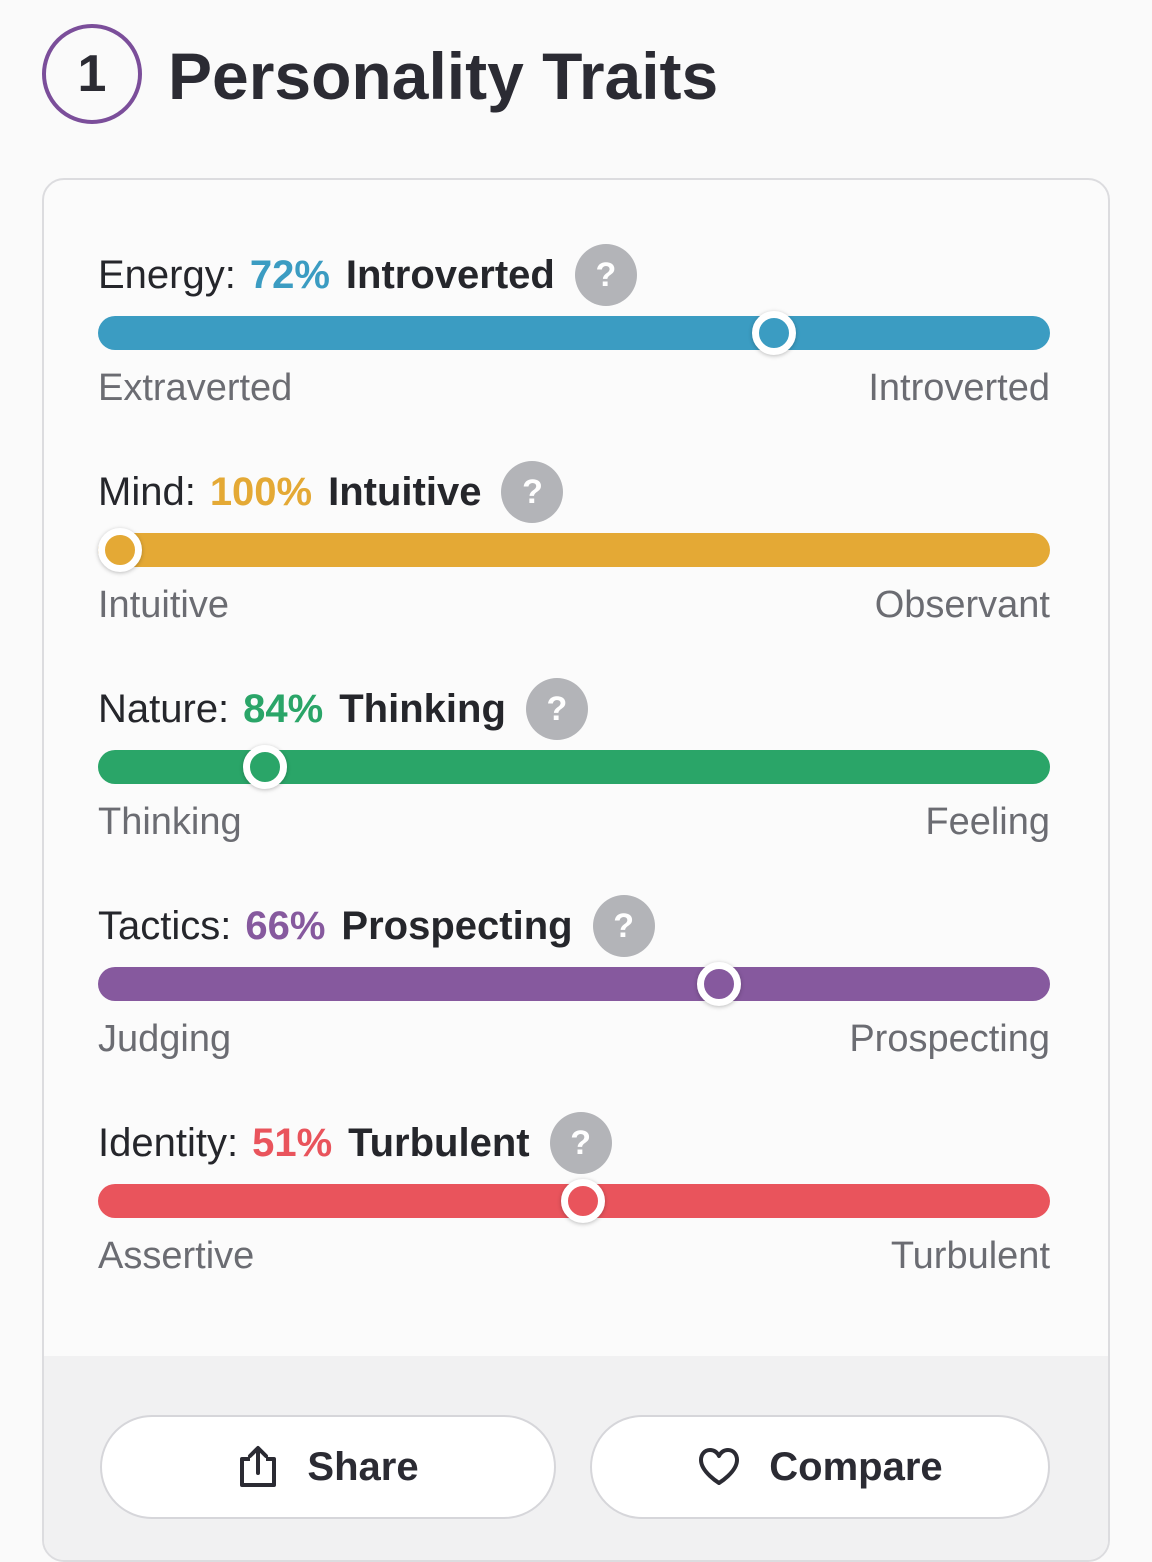 Image resolution: width=1152 pixels, height=1562 pixels. I want to click on left-pole: Extraverted, so click(195, 388).